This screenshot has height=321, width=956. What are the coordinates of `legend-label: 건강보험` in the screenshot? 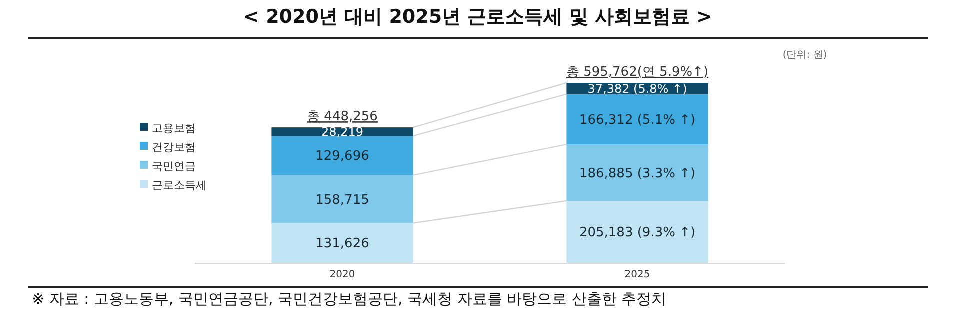 It's located at (174, 147).